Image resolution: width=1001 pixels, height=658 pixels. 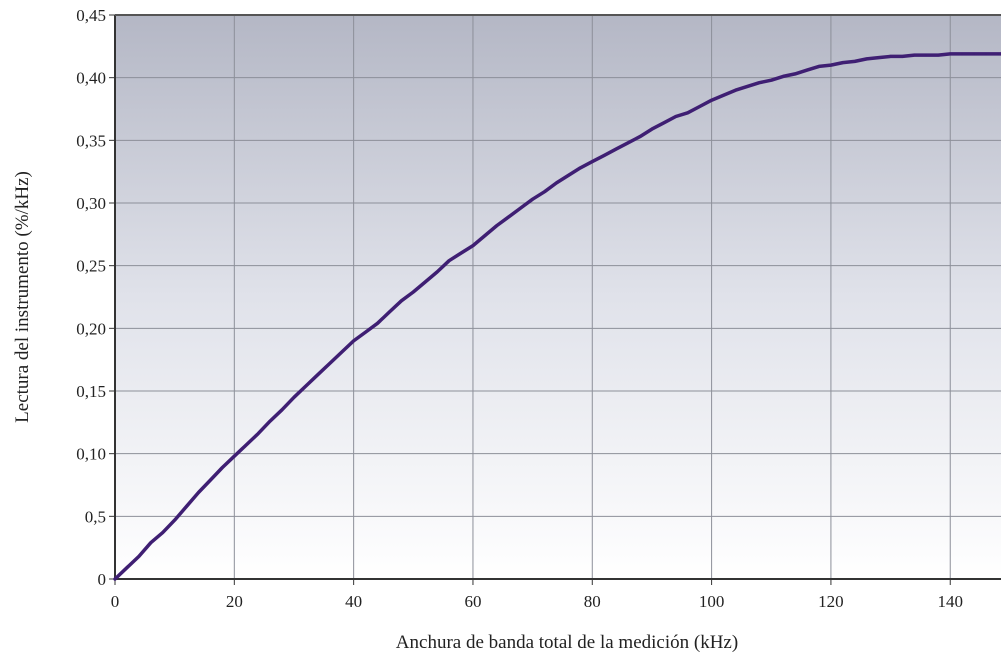 I want to click on y-tick-label: 0,20, so click(x=91, y=328).